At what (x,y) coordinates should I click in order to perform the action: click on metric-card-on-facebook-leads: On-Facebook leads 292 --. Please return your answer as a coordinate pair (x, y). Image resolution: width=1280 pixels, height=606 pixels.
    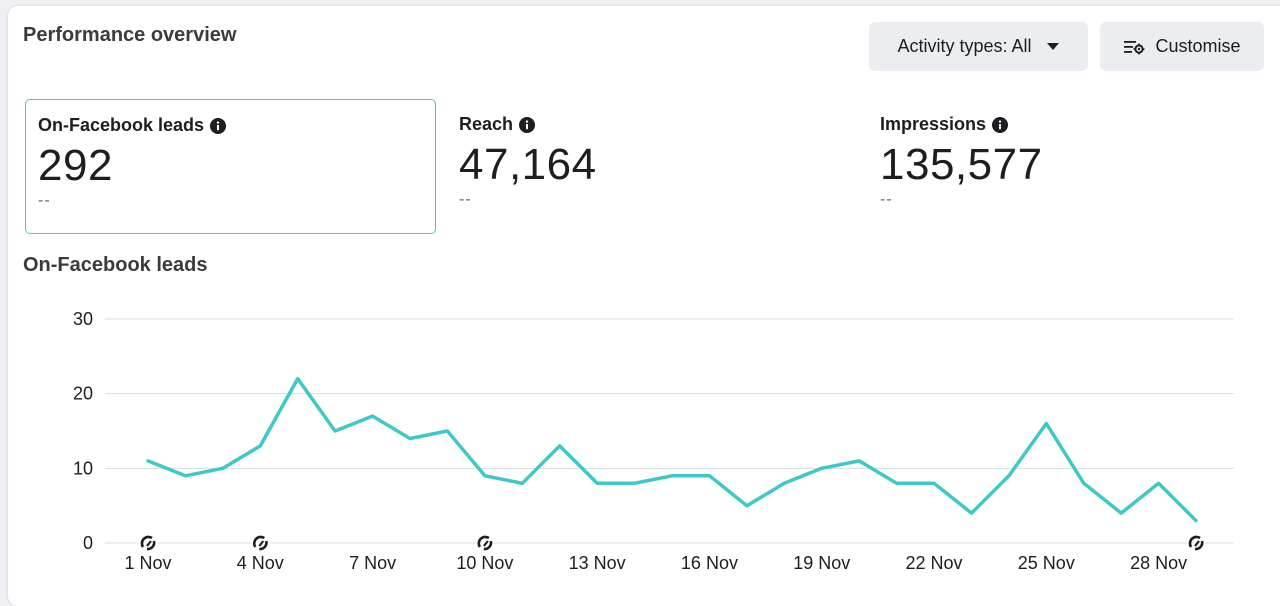
    Looking at the image, I should click on (230, 166).